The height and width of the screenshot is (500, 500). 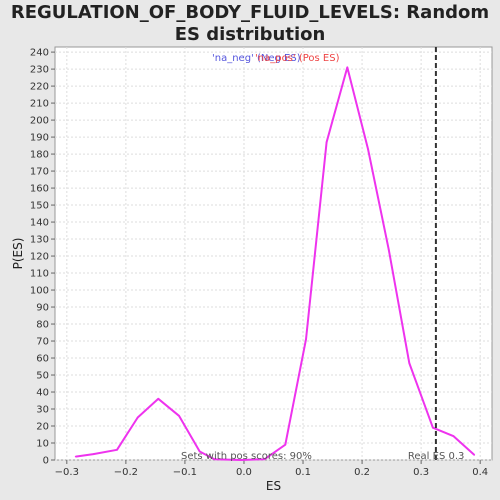 I want to click on y-tick-label: 0, so click(x=46, y=461).